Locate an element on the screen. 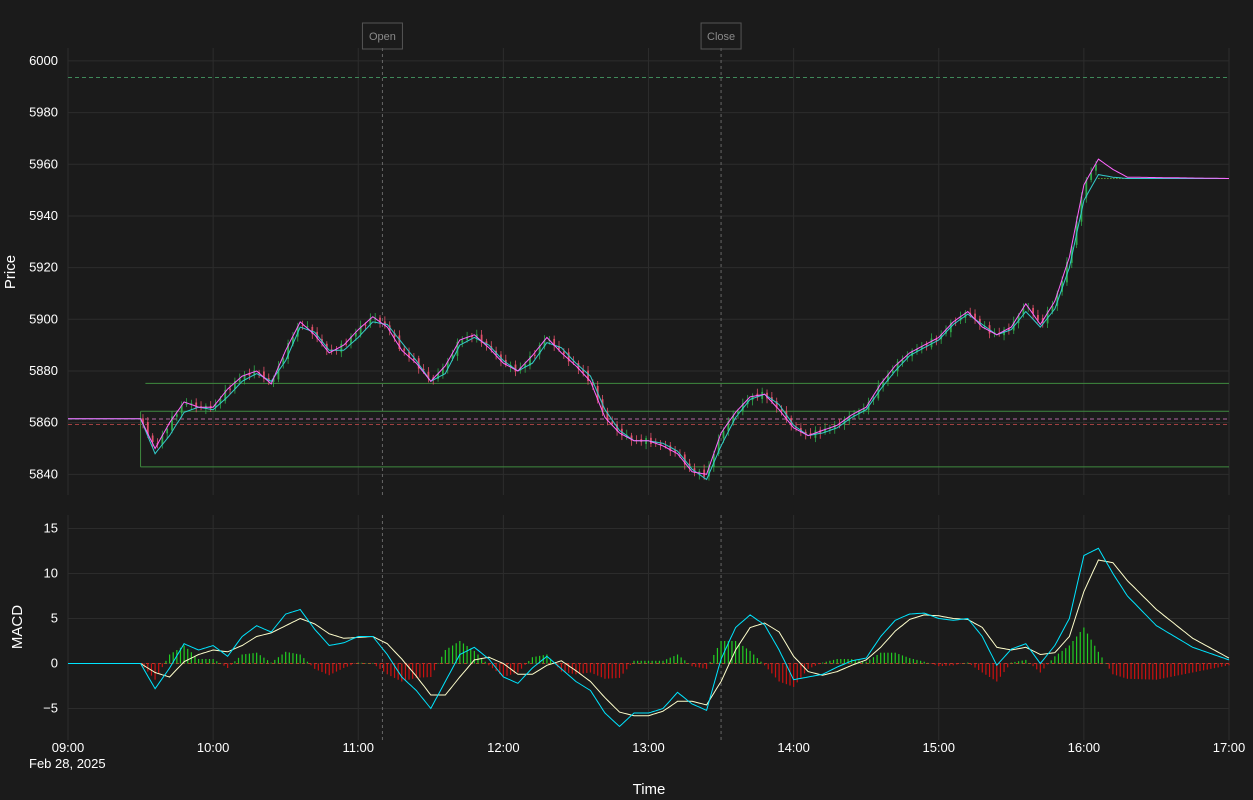  time-axis-title: Time is located at coordinates (649, 789).